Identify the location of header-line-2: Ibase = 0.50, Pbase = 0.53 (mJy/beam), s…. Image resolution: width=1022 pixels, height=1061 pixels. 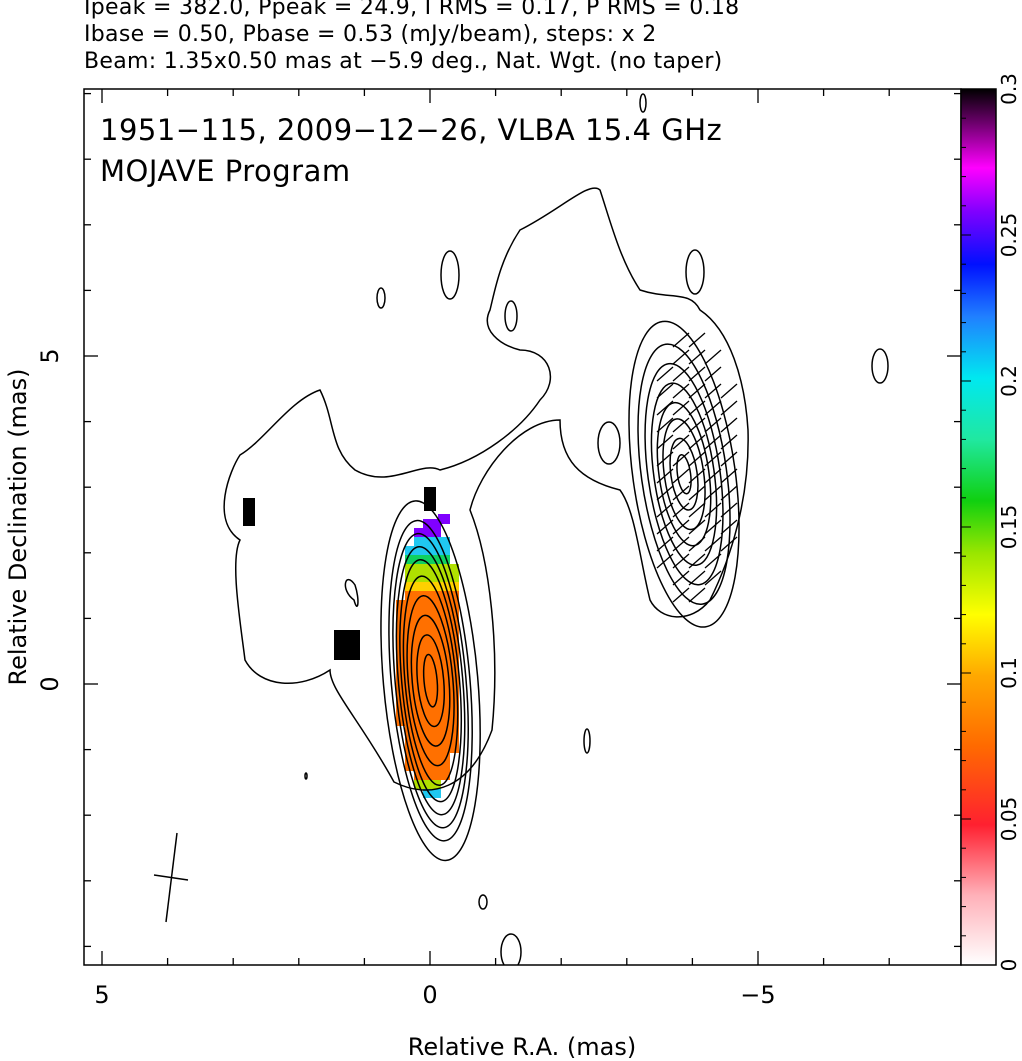
(370, 34).